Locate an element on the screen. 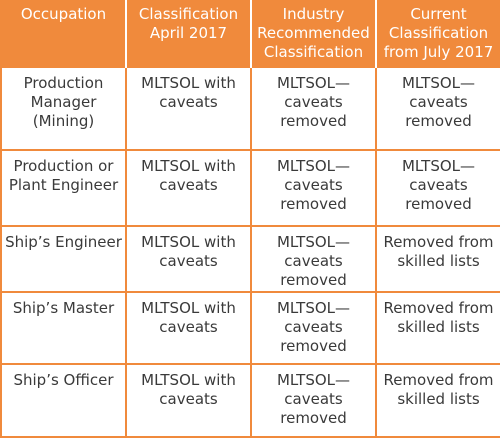 The width and height of the screenshot is (500, 438). cell-occupation: Production or Plant Engineer is located at coordinates (63, 188).